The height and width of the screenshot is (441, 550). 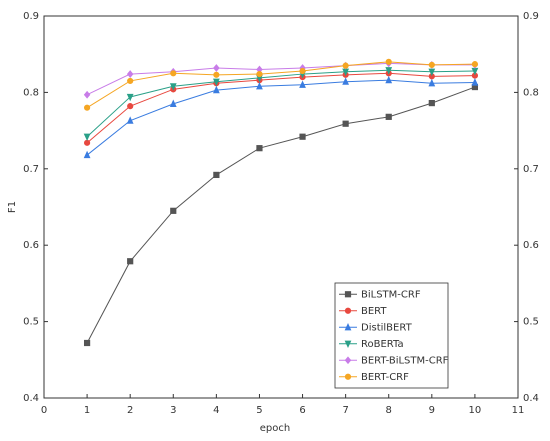 I want to click on y2-tick-label: 0.5, so click(x=531, y=322).